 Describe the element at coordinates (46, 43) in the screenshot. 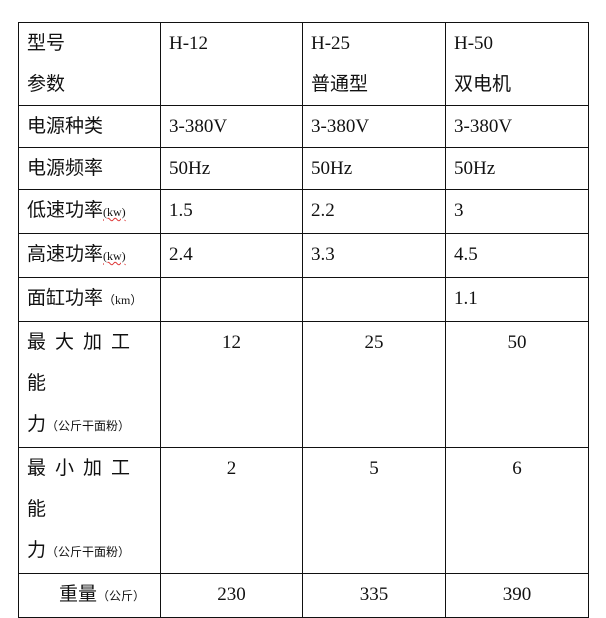

I see `model-label: 型号` at that location.